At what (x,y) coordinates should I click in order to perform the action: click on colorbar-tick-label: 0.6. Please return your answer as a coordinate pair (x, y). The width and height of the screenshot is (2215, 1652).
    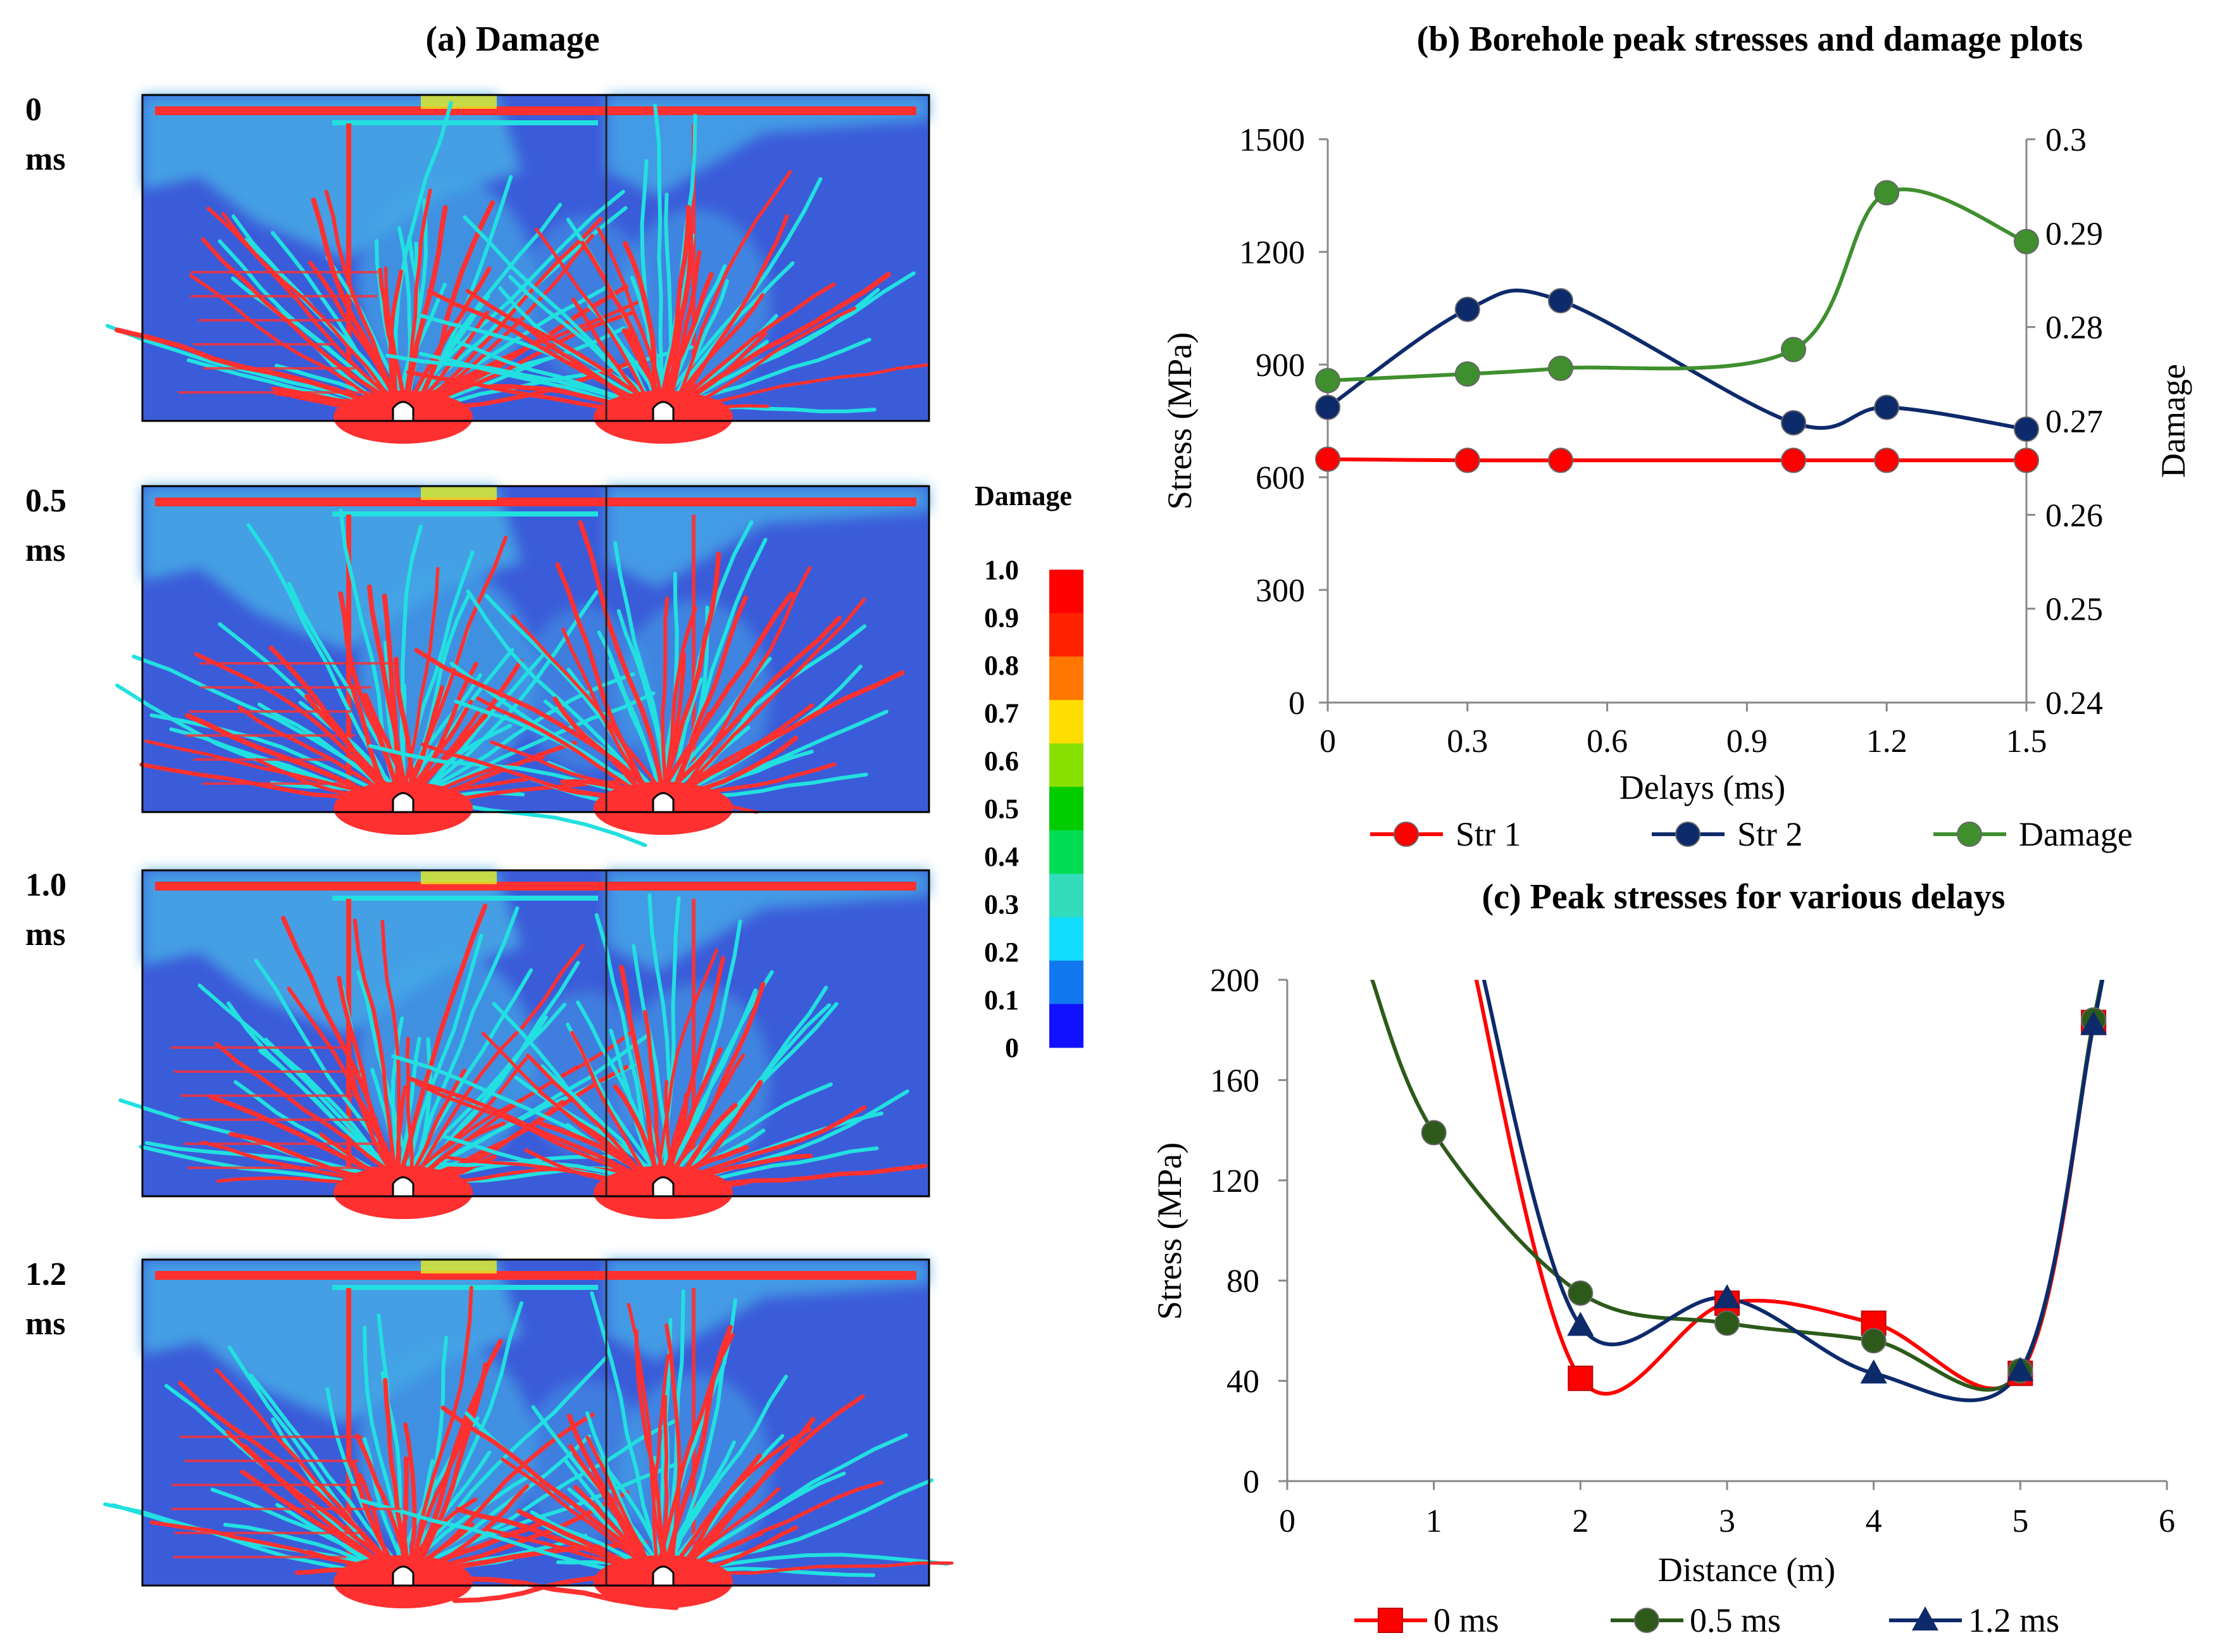
    Looking at the image, I should click on (1002, 761).